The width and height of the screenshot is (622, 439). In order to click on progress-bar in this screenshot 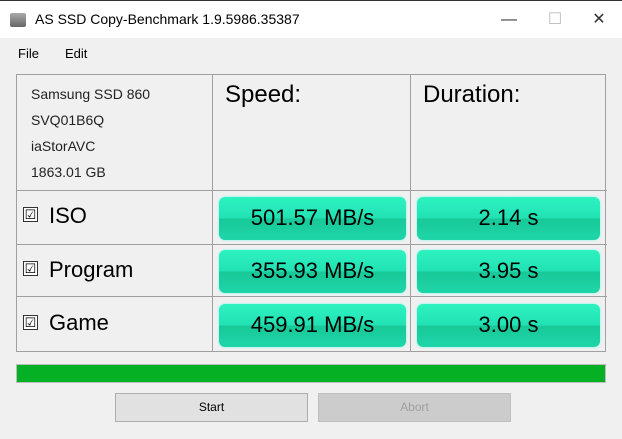, I will do `click(311, 373)`.